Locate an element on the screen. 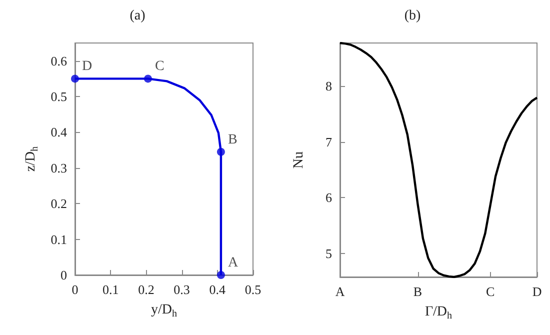 This screenshot has height=335, width=550. y-tick-label: 0 is located at coordinates (63, 275).